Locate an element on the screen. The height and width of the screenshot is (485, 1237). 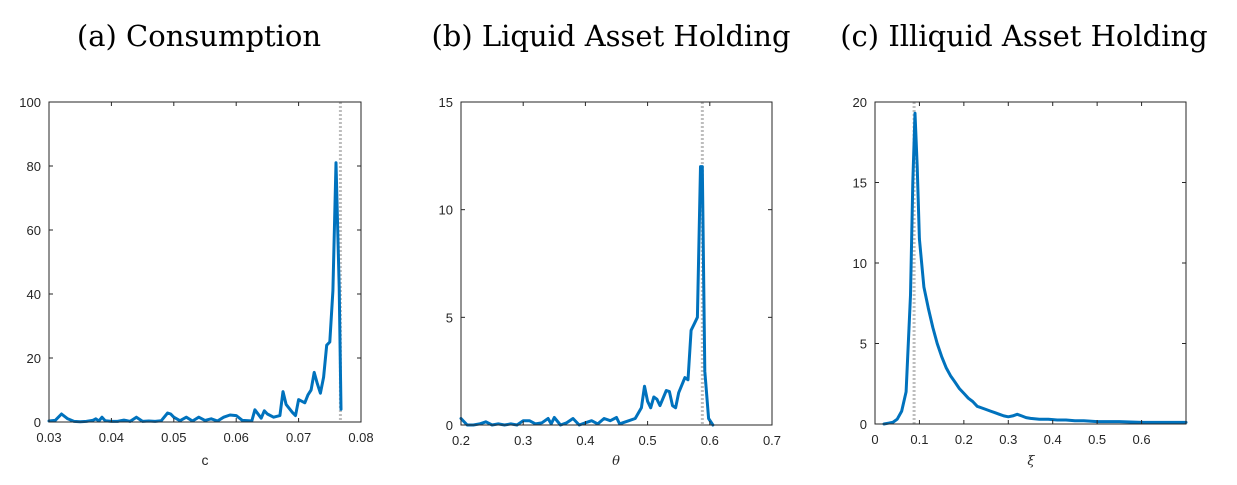
x-axis-label: ξ is located at coordinates (1031, 461).